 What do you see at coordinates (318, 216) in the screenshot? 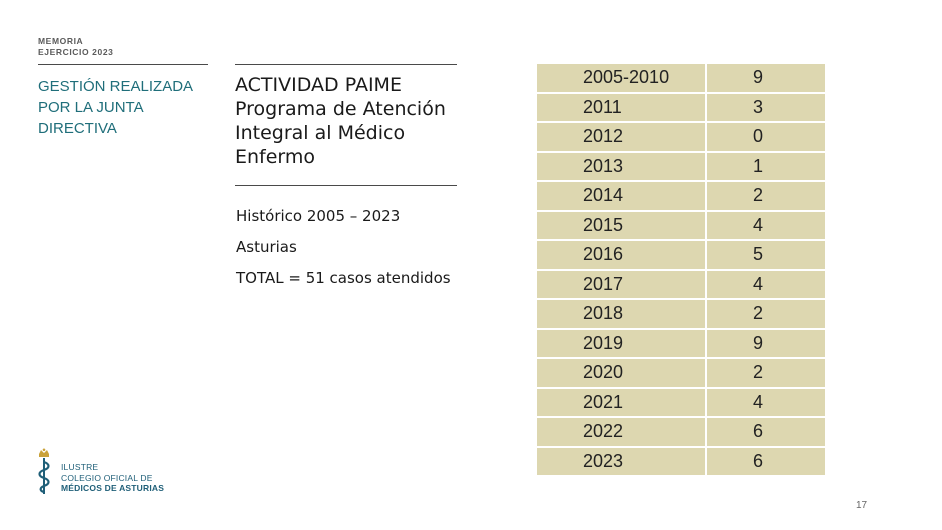
I see `historico-text: Histórico 2005 – 2023` at bounding box center [318, 216].